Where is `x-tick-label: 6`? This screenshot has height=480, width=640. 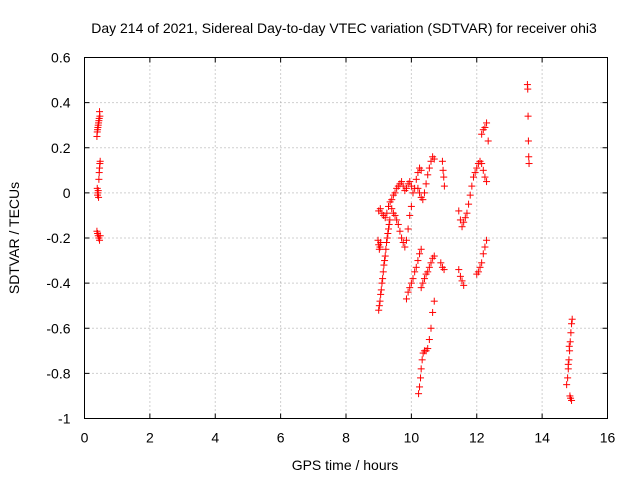
x-tick-label: 6 is located at coordinates (281, 438).